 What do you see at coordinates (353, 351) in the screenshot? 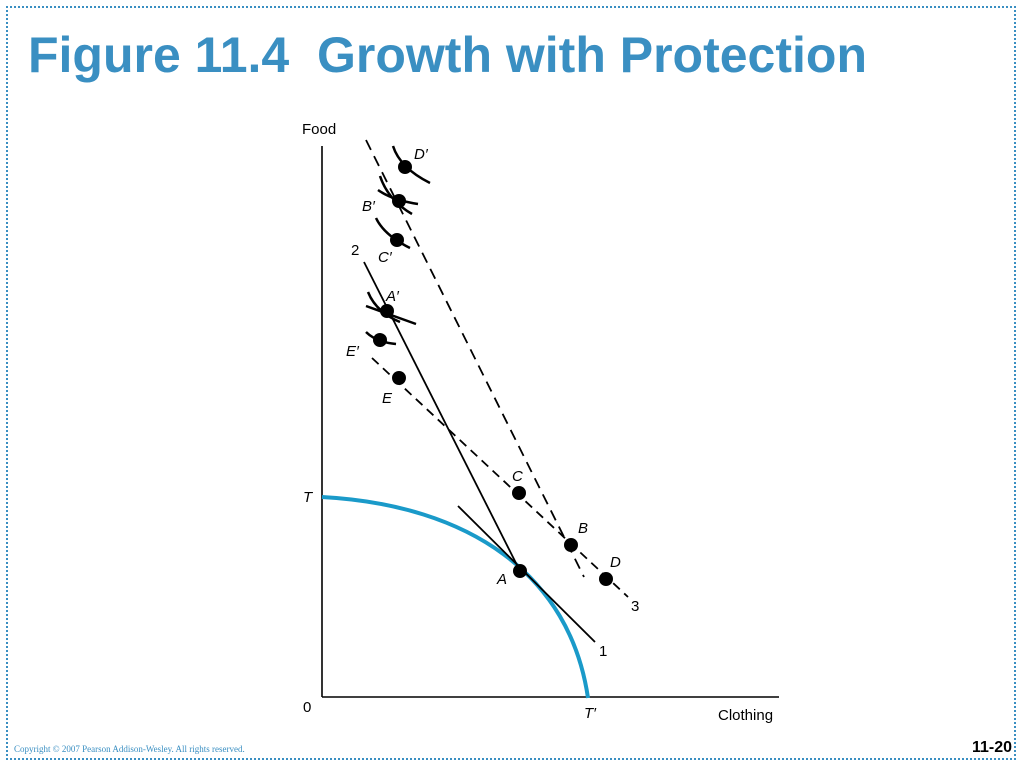
I see `label-e-prime: E′` at bounding box center [353, 351].